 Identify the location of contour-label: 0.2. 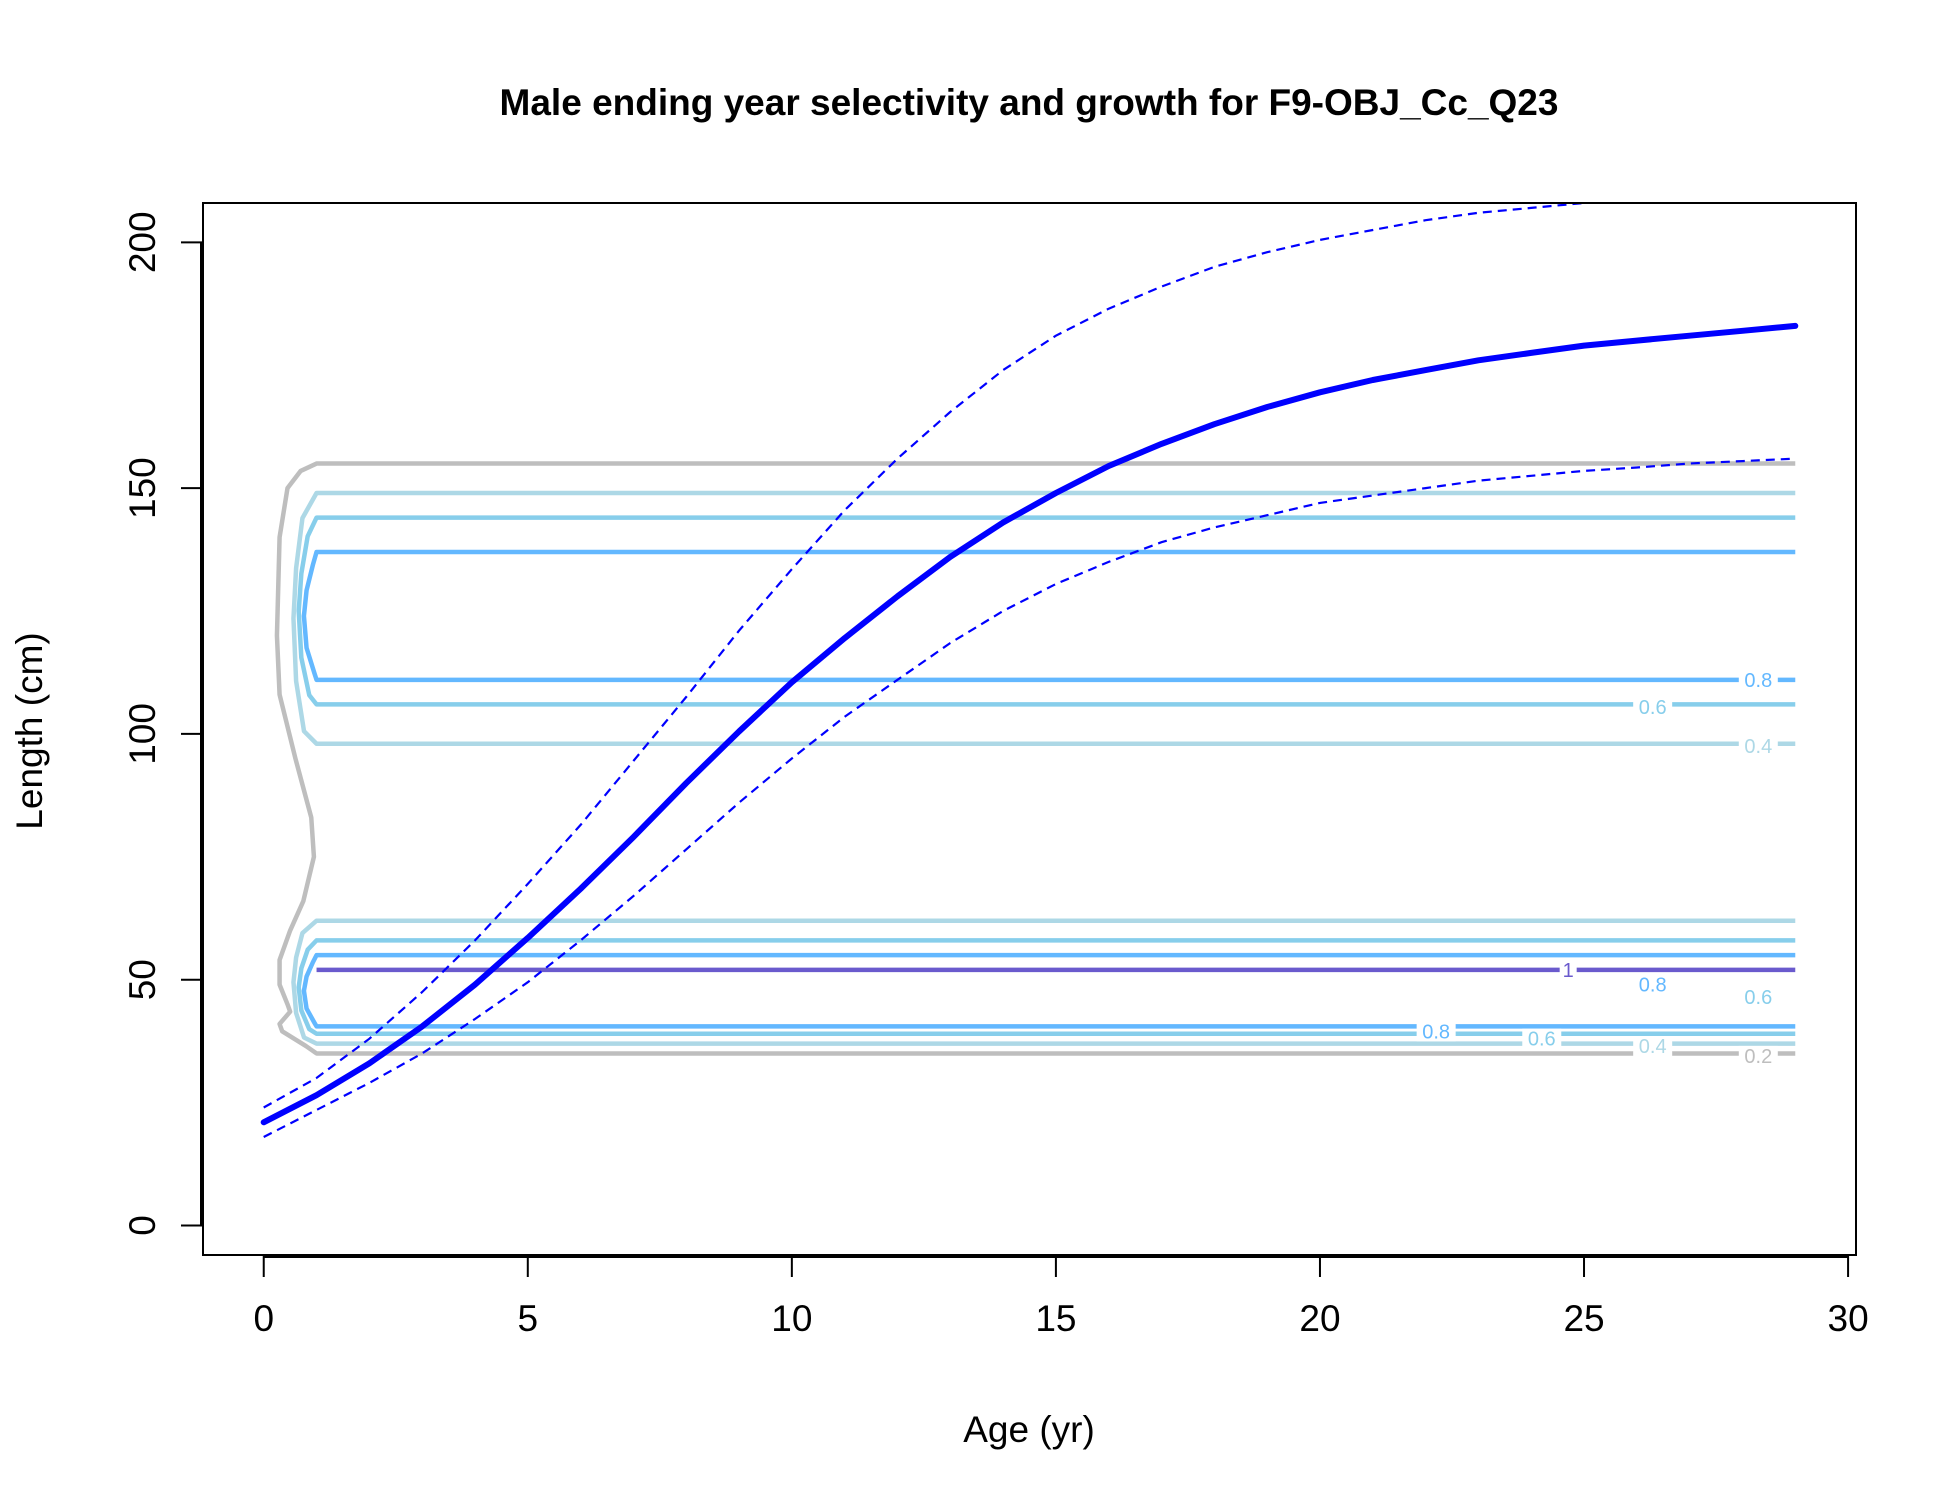
(1758, 1057).